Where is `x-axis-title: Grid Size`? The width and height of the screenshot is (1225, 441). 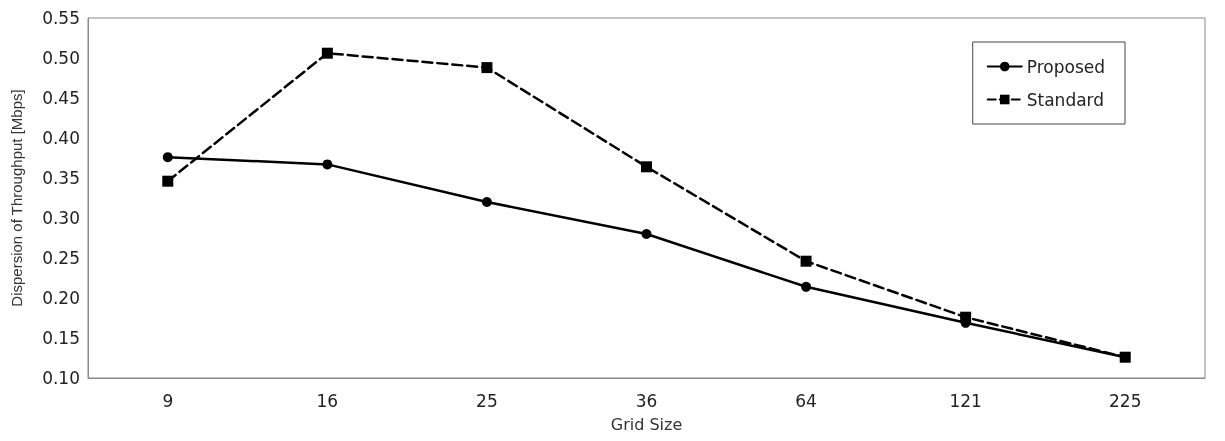 x-axis-title: Grid Size is located at coordinates (646, 424).